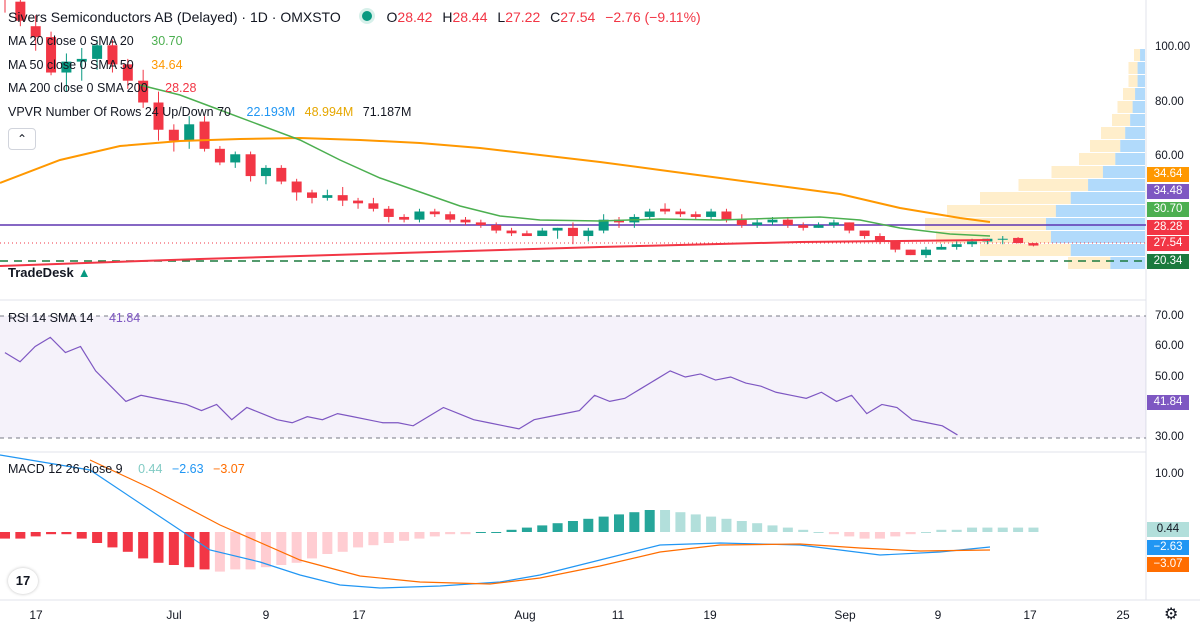  I want to click on badge-support: 20.34, so click(1168, 261).